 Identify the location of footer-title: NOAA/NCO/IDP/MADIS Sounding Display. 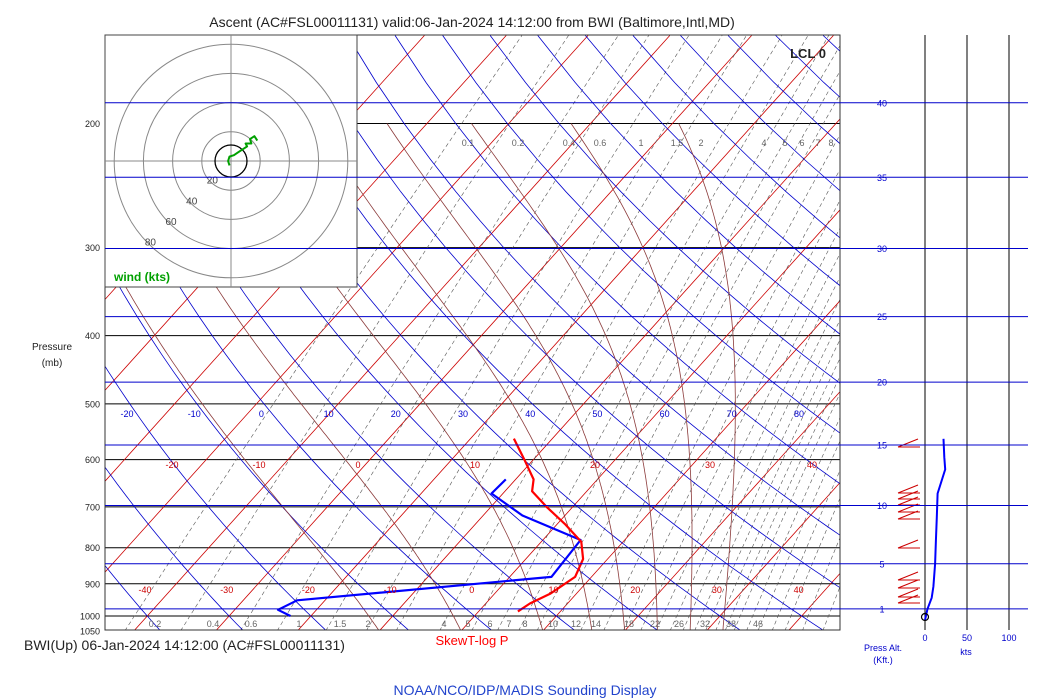
(525, 690).